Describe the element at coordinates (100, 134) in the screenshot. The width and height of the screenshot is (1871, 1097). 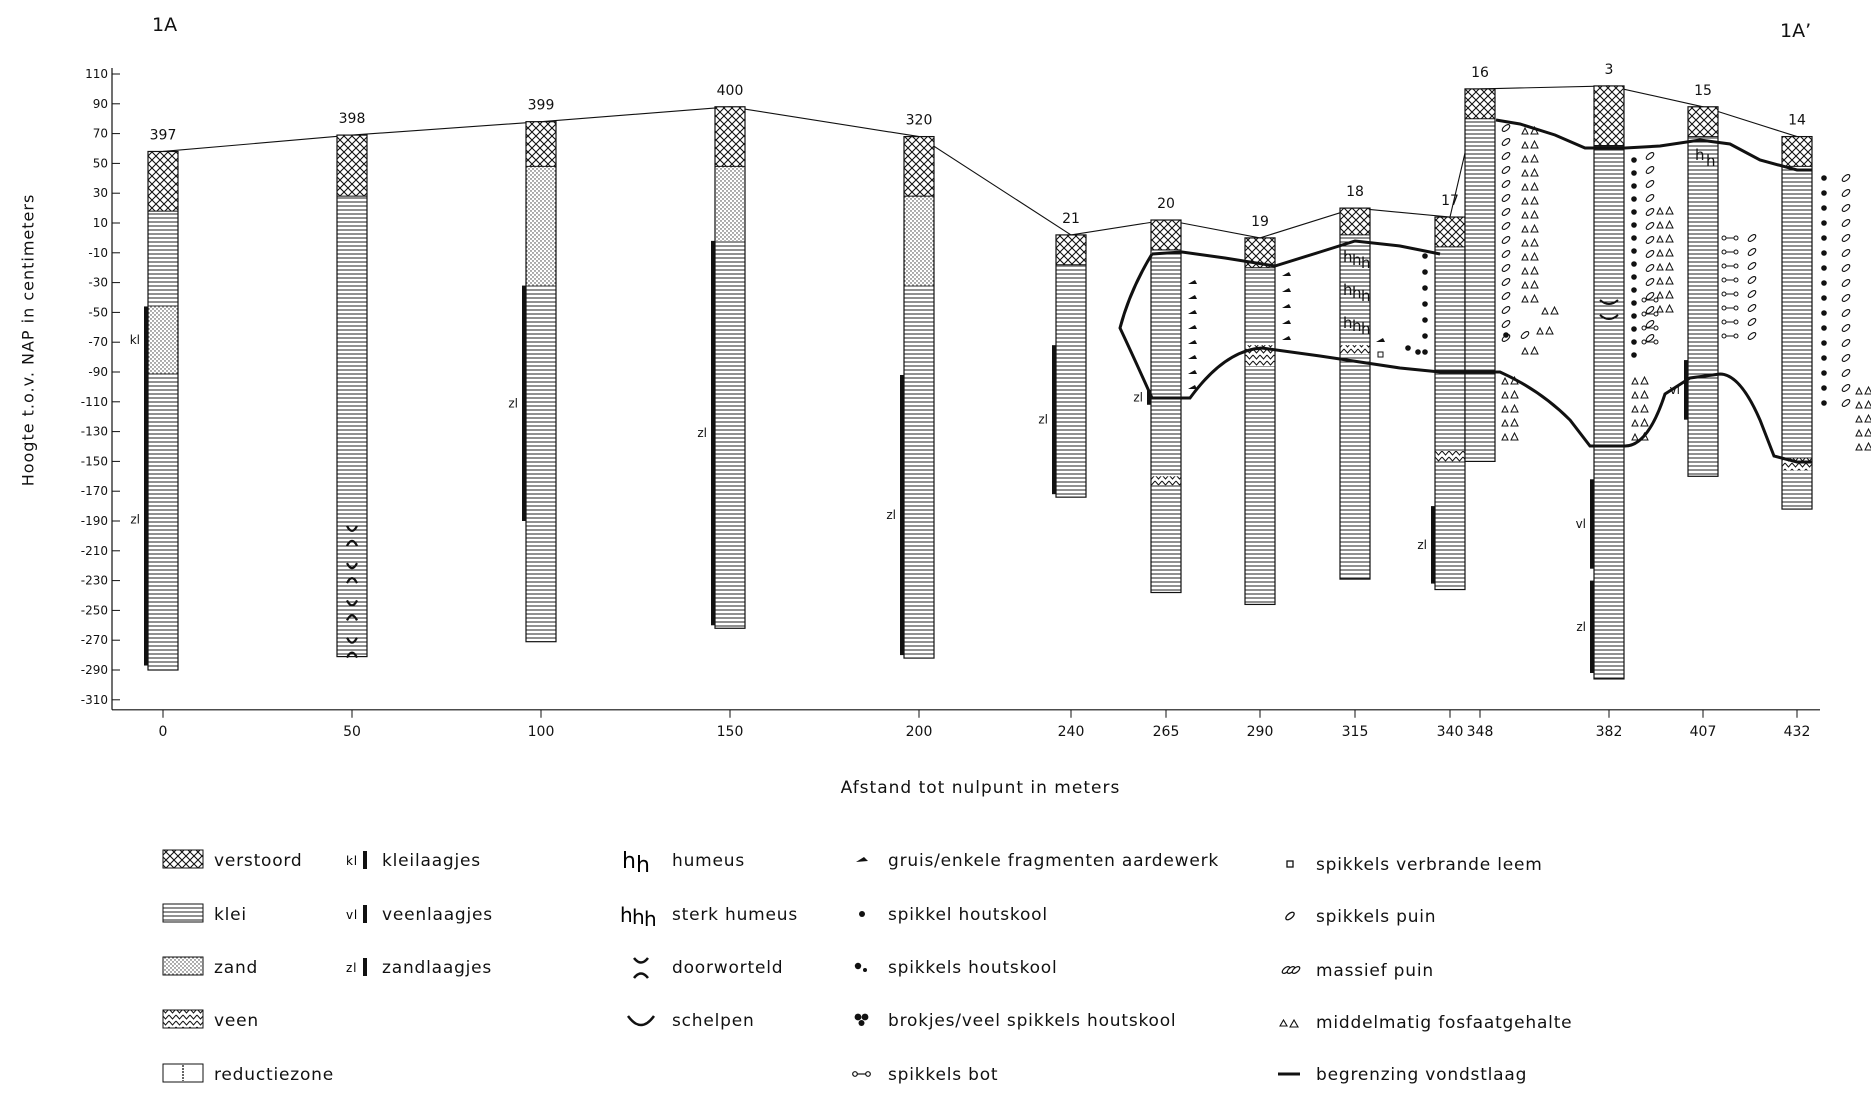
I see `y-tick-label: 70` at that location.